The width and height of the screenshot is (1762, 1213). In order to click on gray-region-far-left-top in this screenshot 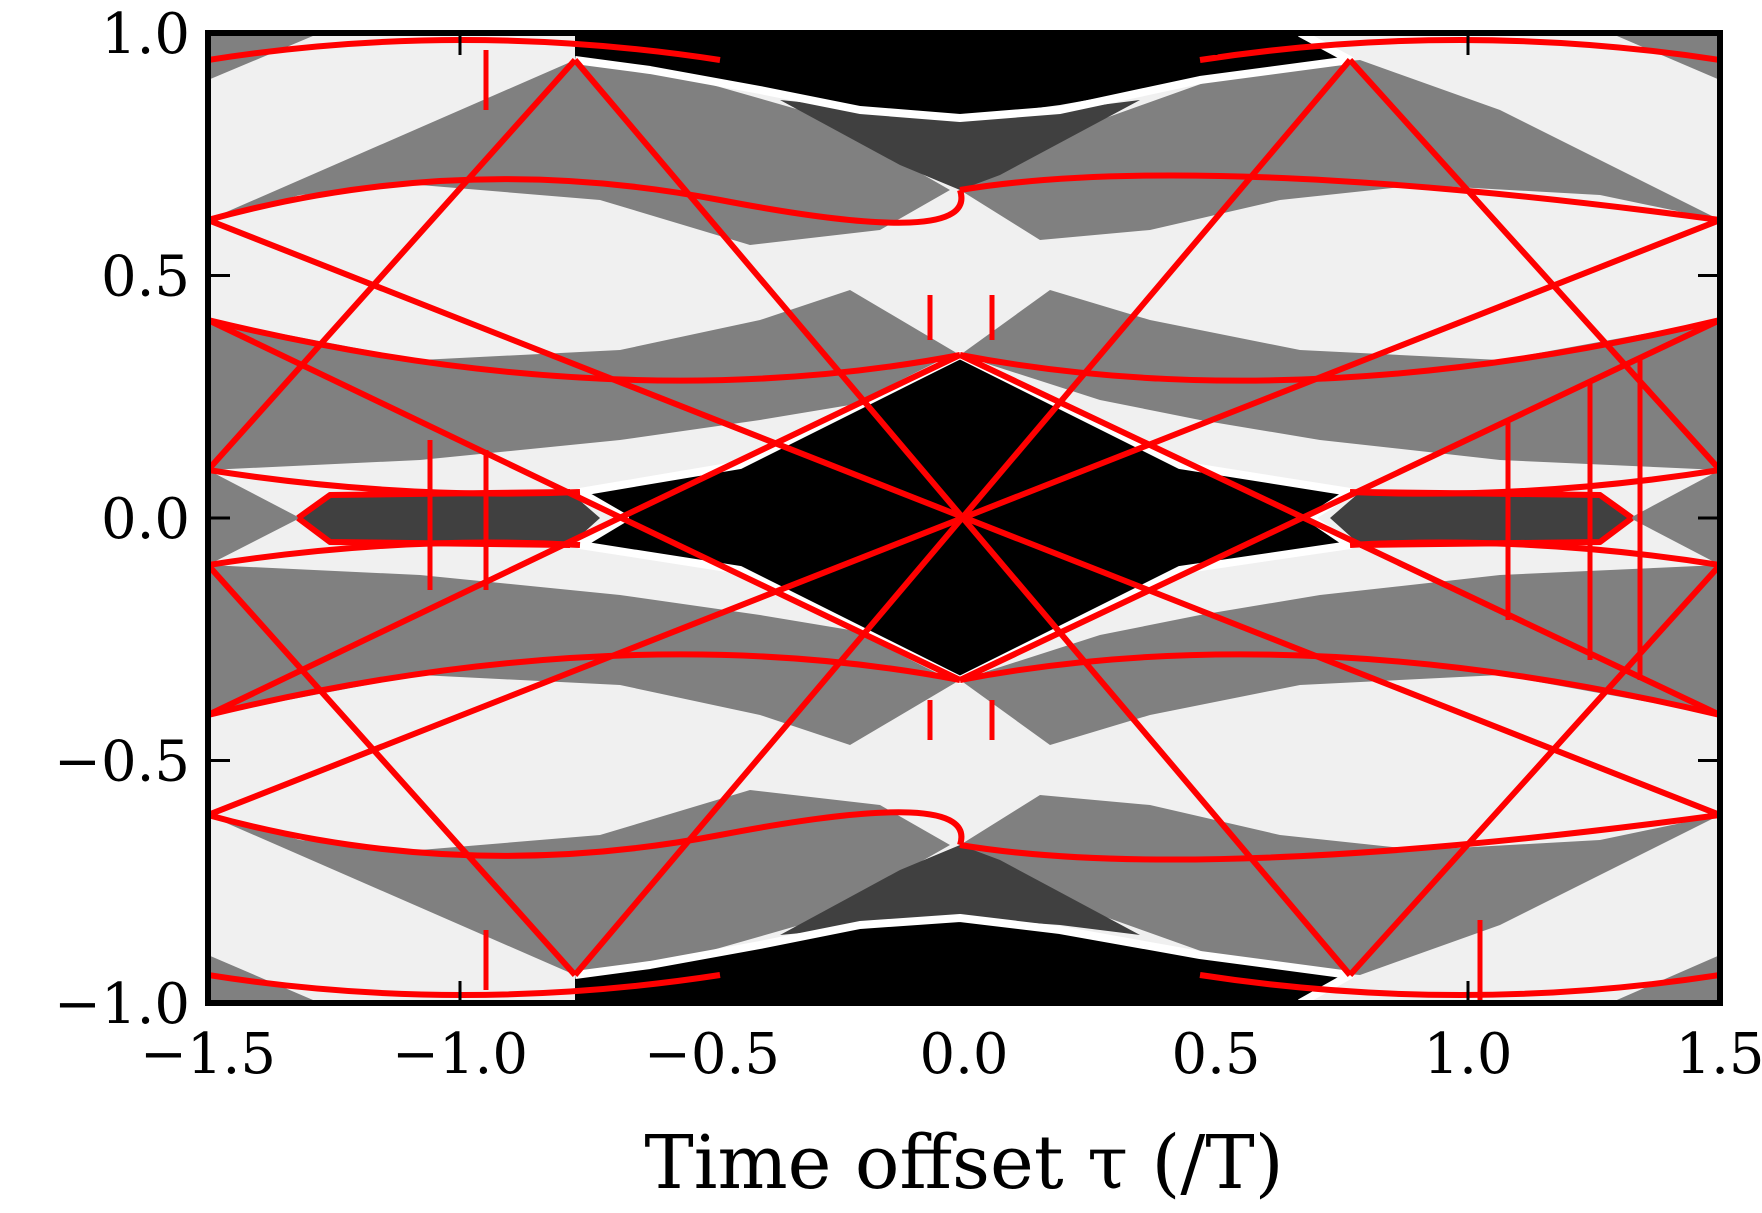, I will do `click(264, 56)`.